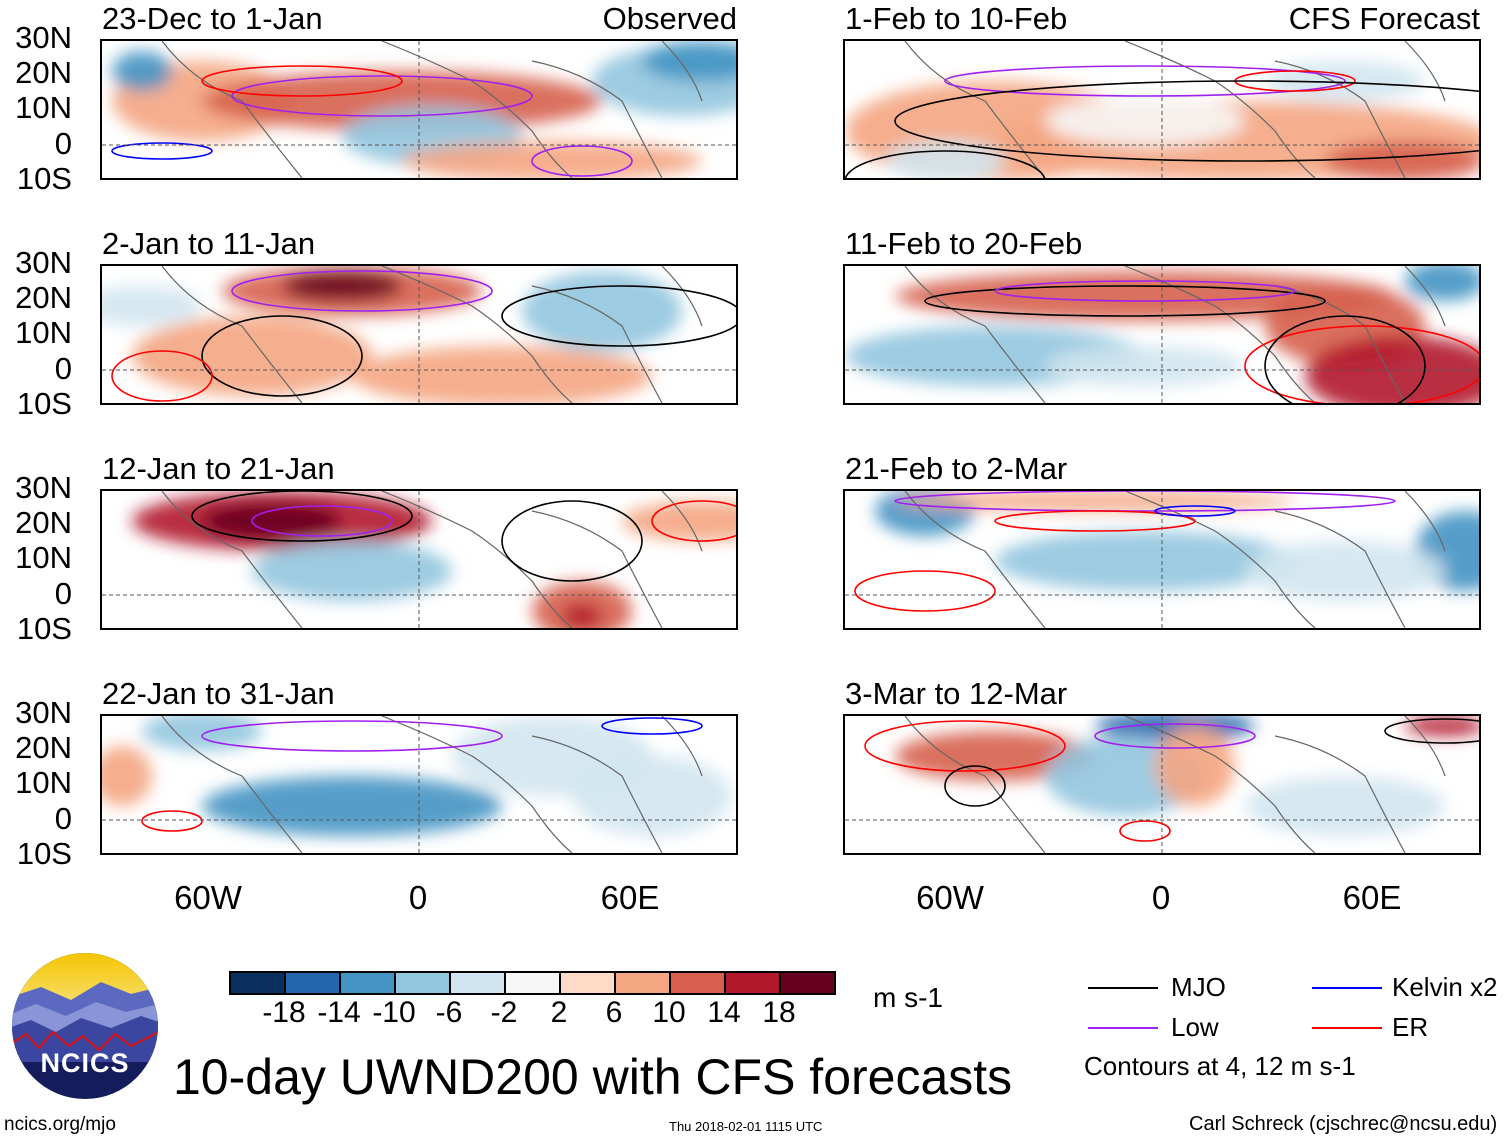 The image size is (1510, 1142). Describe the element at coordinates (724, 1012) in the screenshot. I see `colorbar-tick-label: 14` at that location.